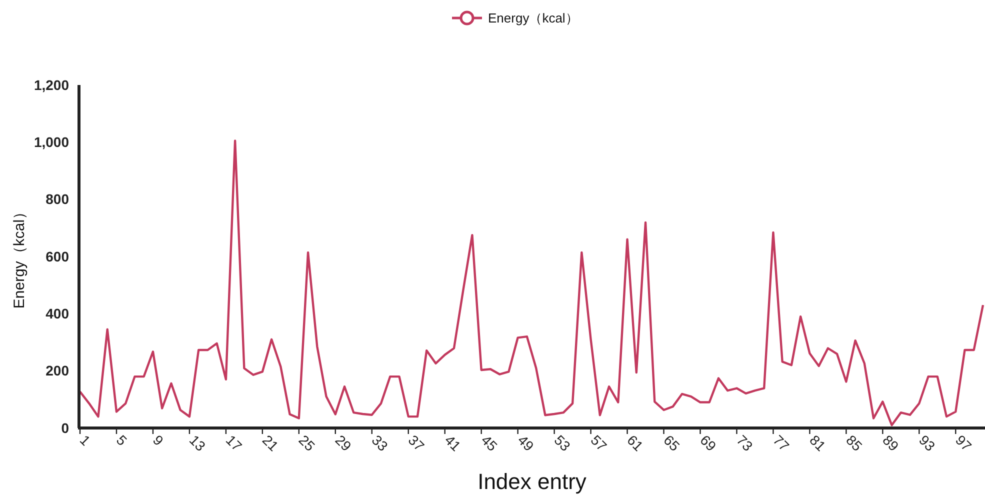  Describe the element at coordinates (58, 256) in the screenshot. I see `y-tick-label: 600` at that location.